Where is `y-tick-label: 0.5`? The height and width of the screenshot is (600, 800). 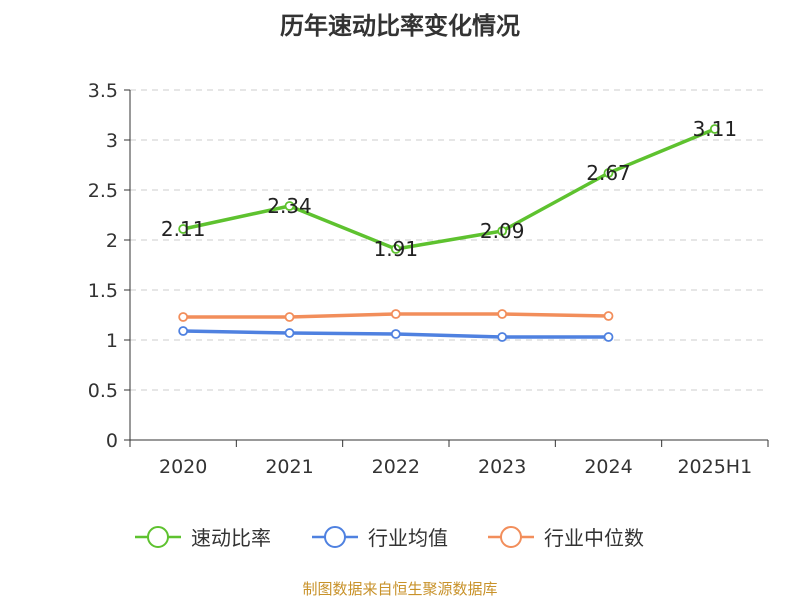
y-tick-label: 0.5 is located at coordinates (103, 391).